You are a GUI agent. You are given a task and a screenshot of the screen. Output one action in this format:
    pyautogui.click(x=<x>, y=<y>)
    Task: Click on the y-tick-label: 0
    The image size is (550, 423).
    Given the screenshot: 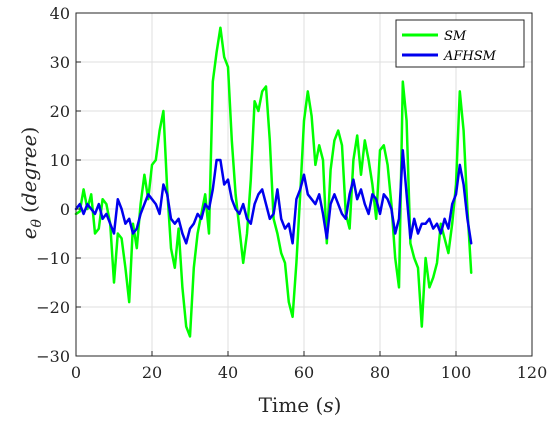 What is the action you would take?
    pyautogui.click(x=65, y=209)
    